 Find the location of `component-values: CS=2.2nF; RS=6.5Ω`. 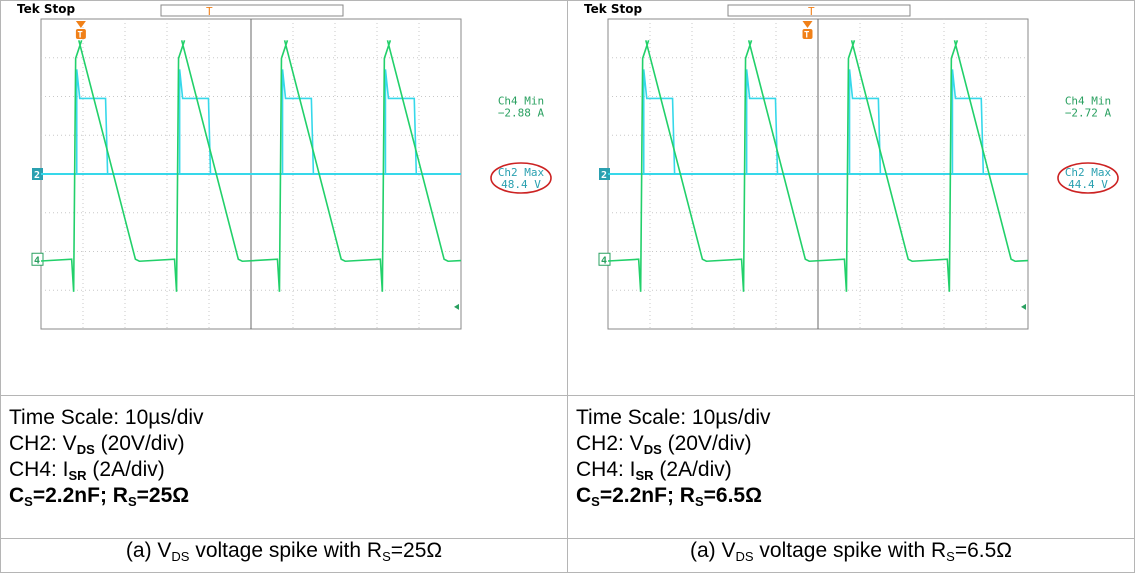

component-values: CS=2.2nF; RS=6.5Ω is located at coordinates (669, 496).